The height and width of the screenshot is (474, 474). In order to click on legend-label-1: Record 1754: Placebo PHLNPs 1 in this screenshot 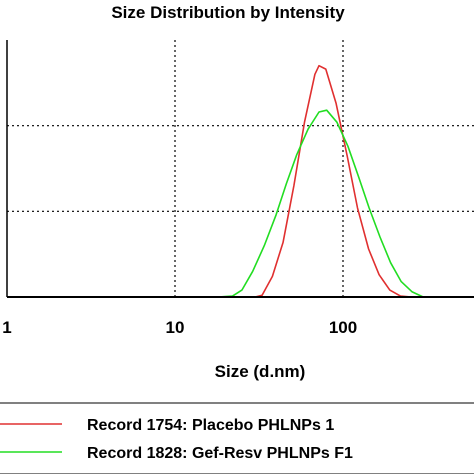, I will do `click(210, 425)`.